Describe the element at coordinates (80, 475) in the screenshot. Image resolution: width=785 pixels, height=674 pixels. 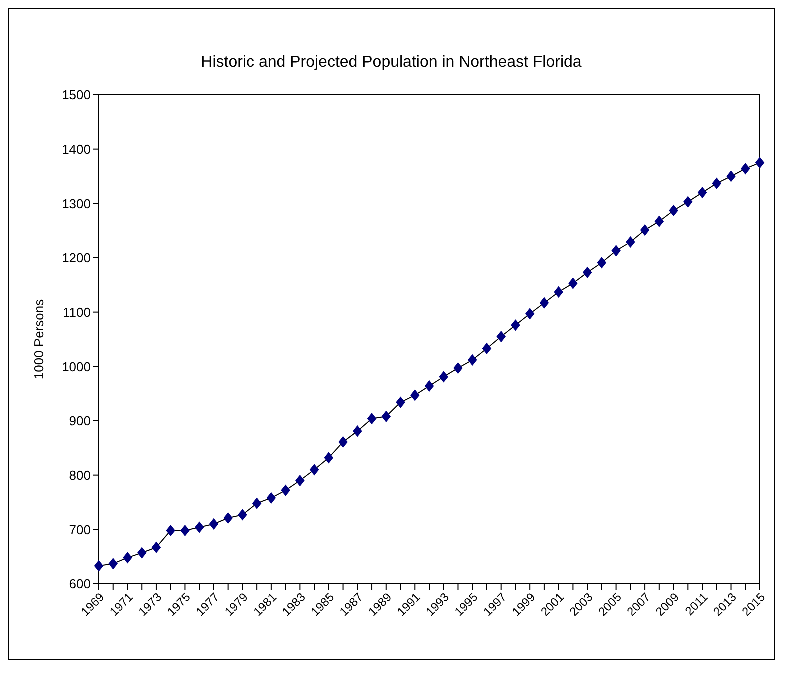
I see `y-tick-label: 800` at that location.